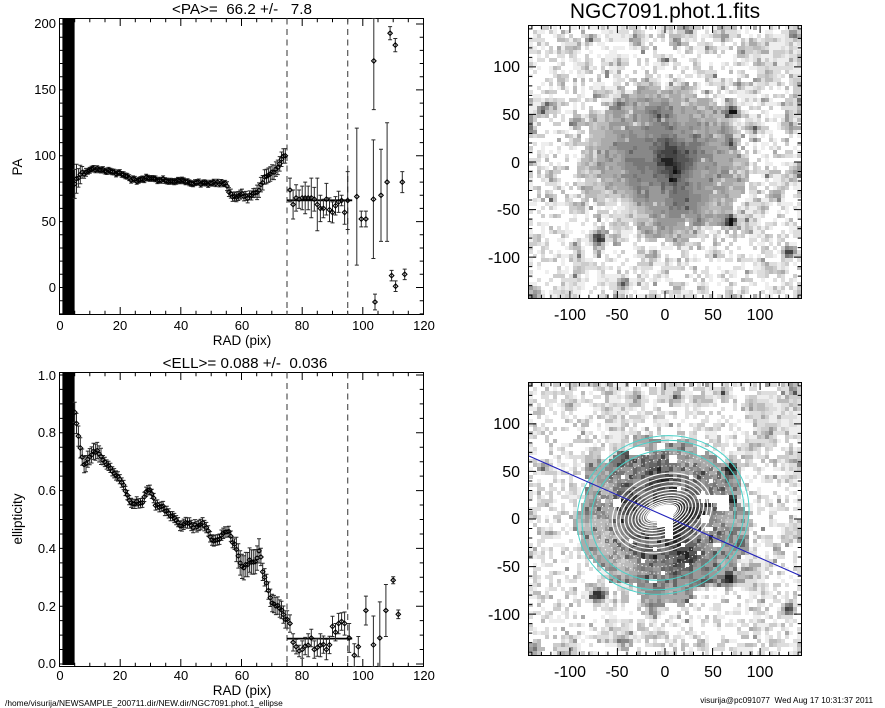 Image resolution: width=885 pixels, height=708 pixels. I want to click on svg-text: 0.2, so click(47, 606).